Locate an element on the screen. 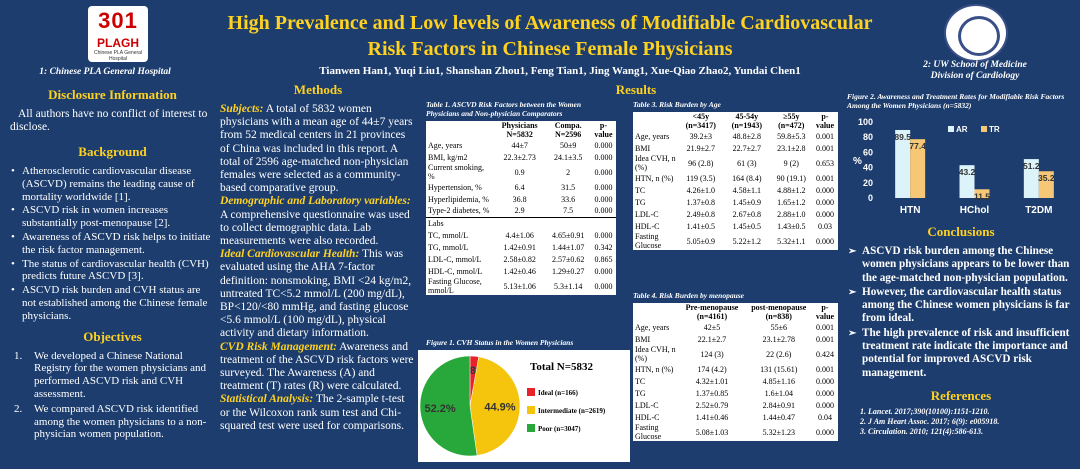  table-cell: TG is located at coordinates (640, 202).